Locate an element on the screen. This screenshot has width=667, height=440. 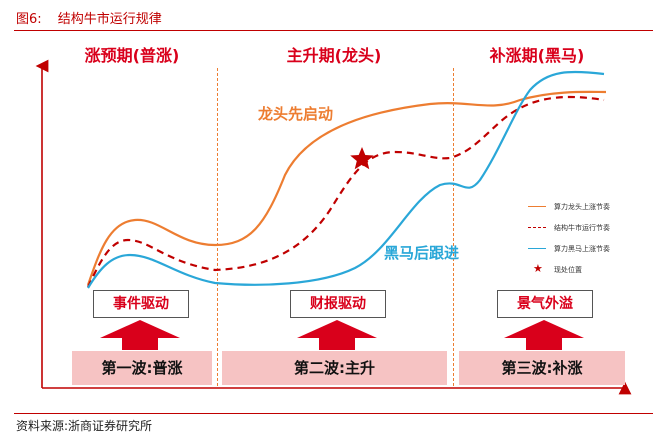
driver-box-2: 财报驱动 is located at coordinates (338, 304).